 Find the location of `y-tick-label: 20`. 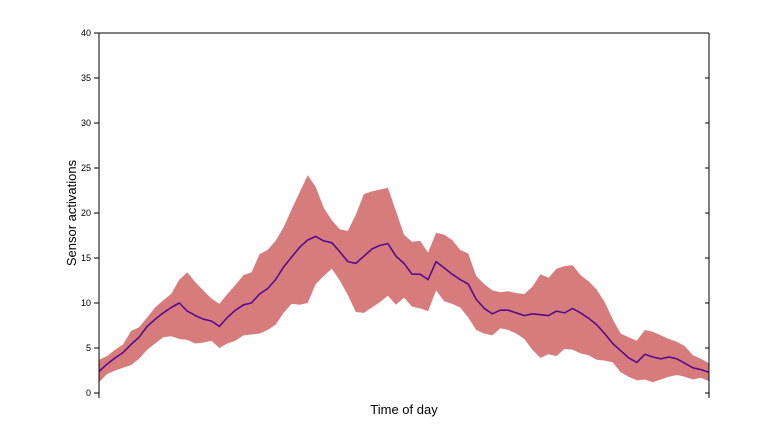

y-tick-label: 20 is located at coordinates (86, 213).